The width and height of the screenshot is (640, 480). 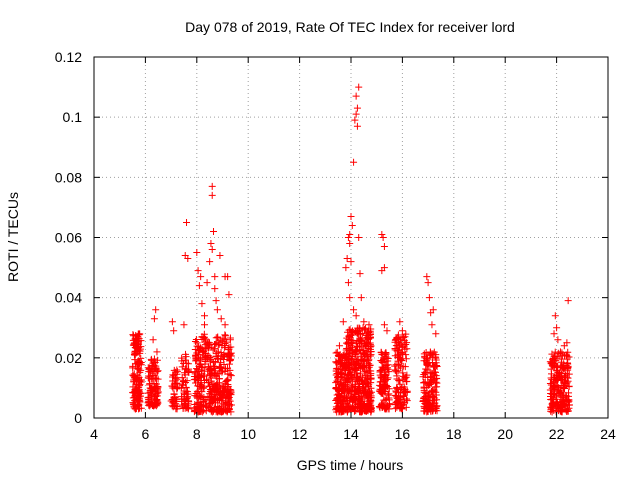 I want to click on x-tick-label: 6, so click(x=146, y=434).